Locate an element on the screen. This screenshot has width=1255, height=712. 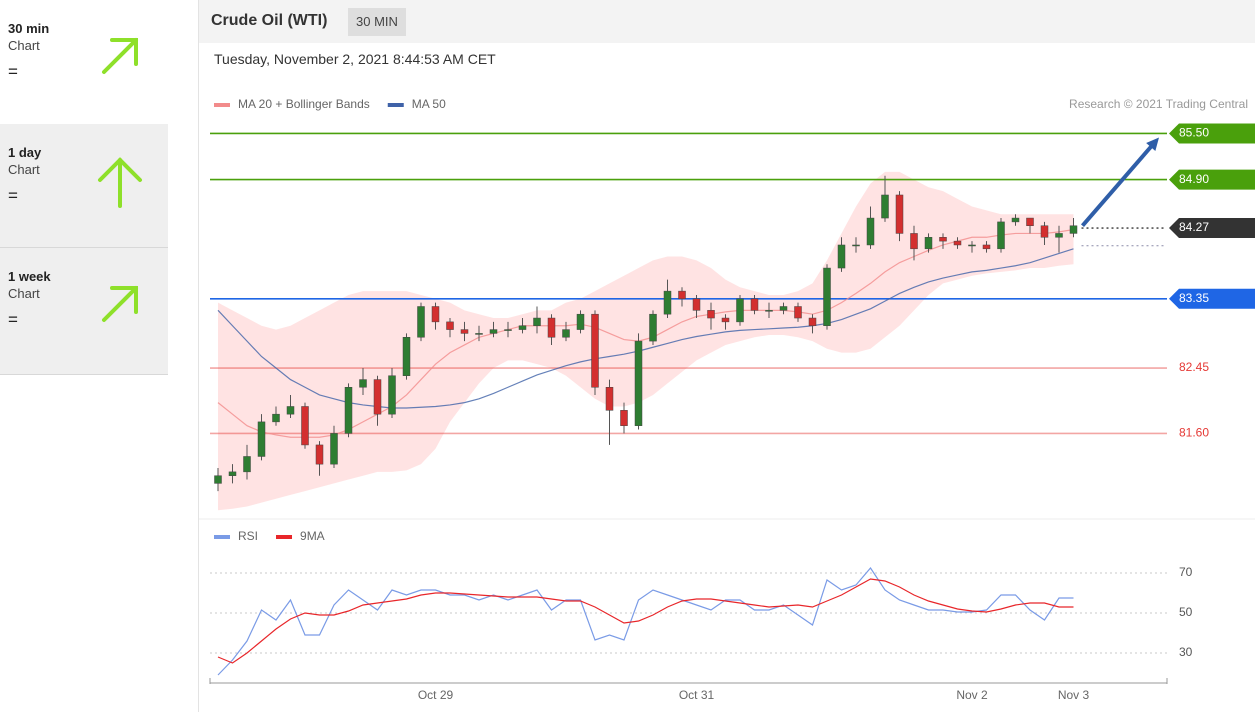
header: Crude Oil (WTI) 30 MIN is located at coordinates (727, 21).